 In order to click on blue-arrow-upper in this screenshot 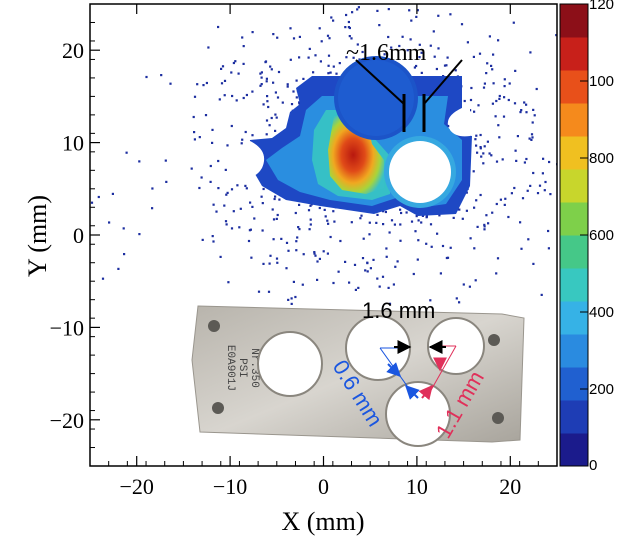, I will do `click(393, 369)`.